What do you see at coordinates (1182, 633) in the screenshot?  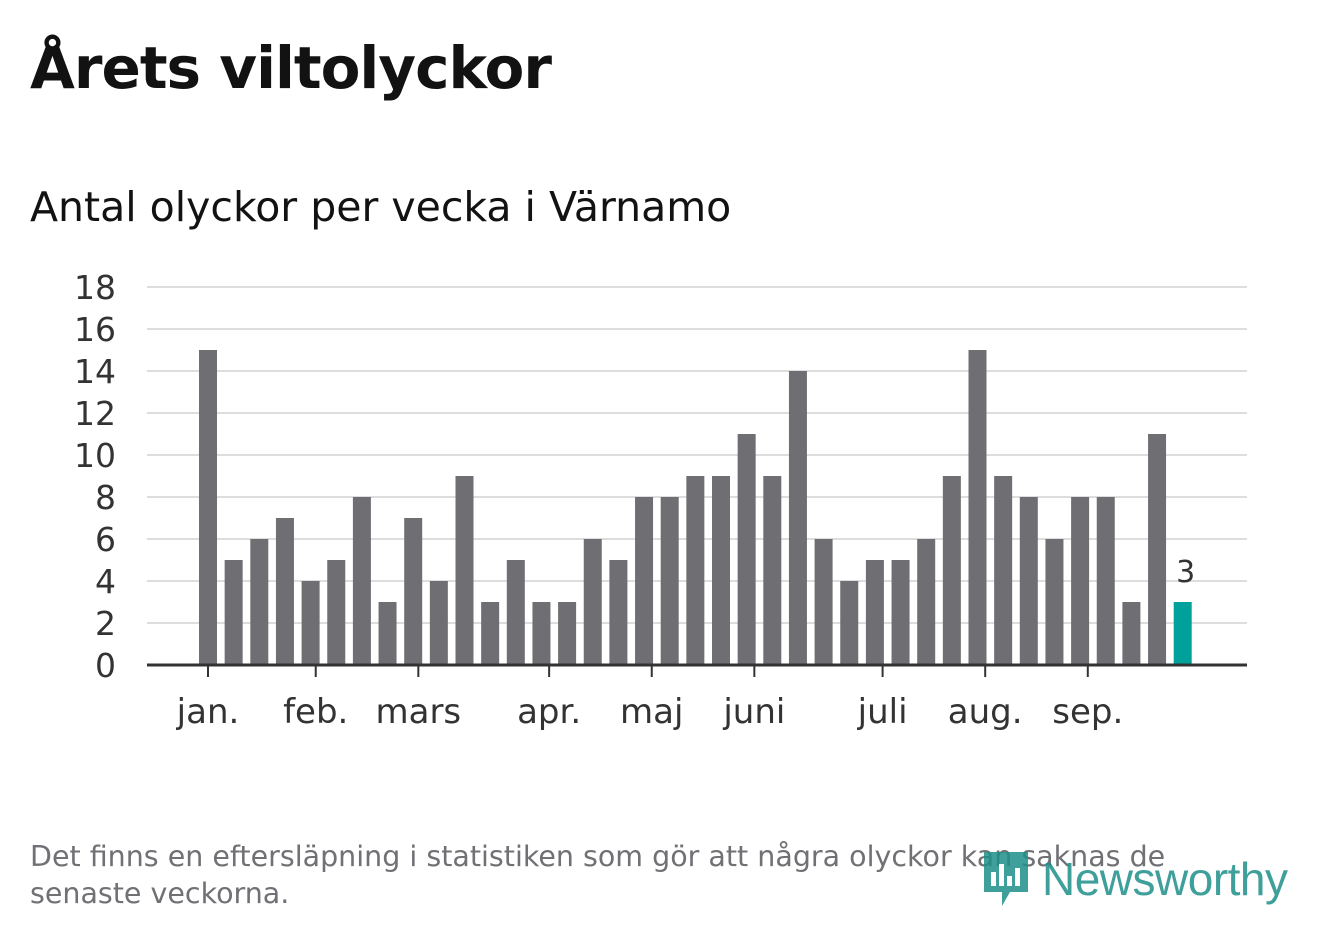 I see `bar-current-week` at bounding box center [1182, 633].